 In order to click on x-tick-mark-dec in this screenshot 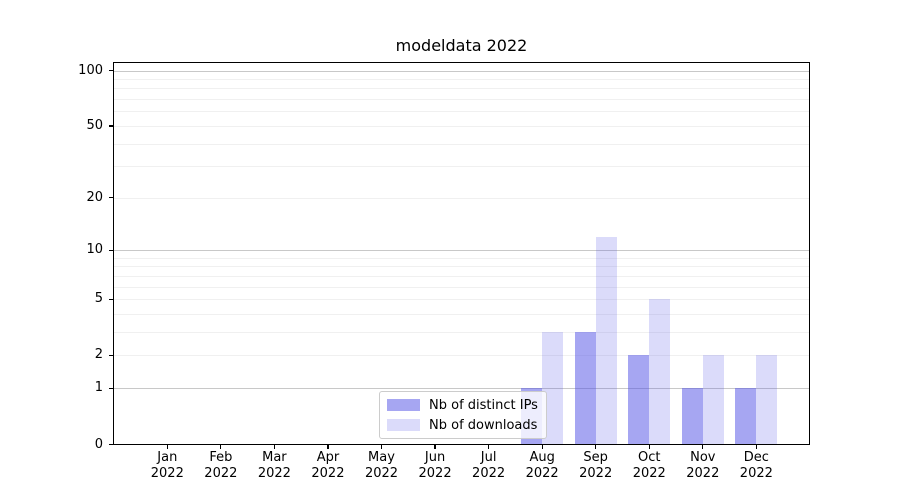, I will do `click(756, 447)`.